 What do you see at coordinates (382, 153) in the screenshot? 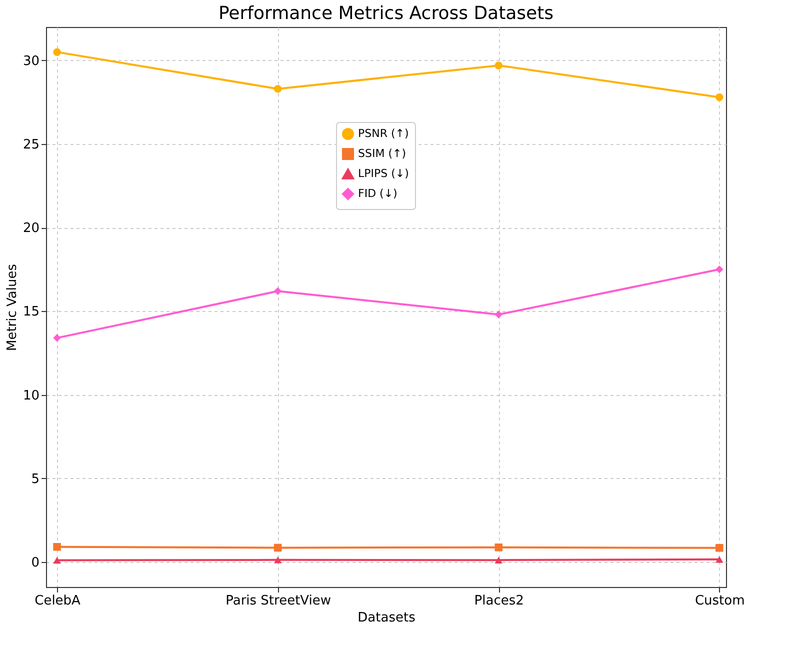
I see `legend-label: SSIM (↑)` at bounding box center [382, 153].